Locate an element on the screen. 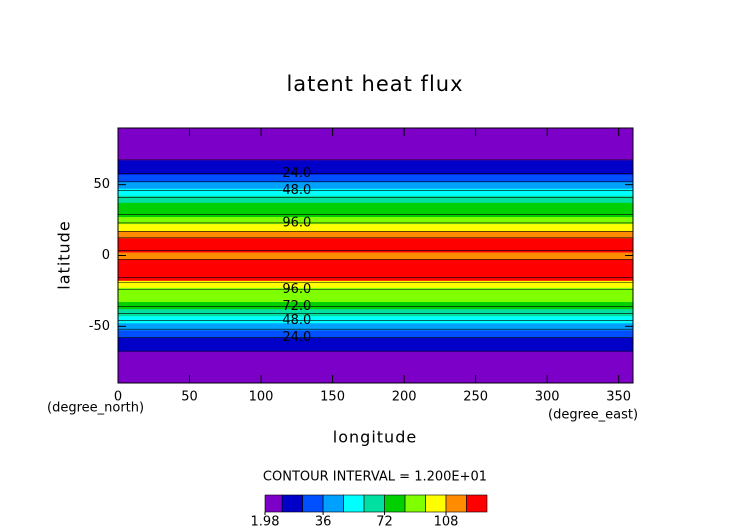 Image resolution: width=752 pixels, height=532 pixels. x-tick-label: 200 is located at coordinates (404, 397).